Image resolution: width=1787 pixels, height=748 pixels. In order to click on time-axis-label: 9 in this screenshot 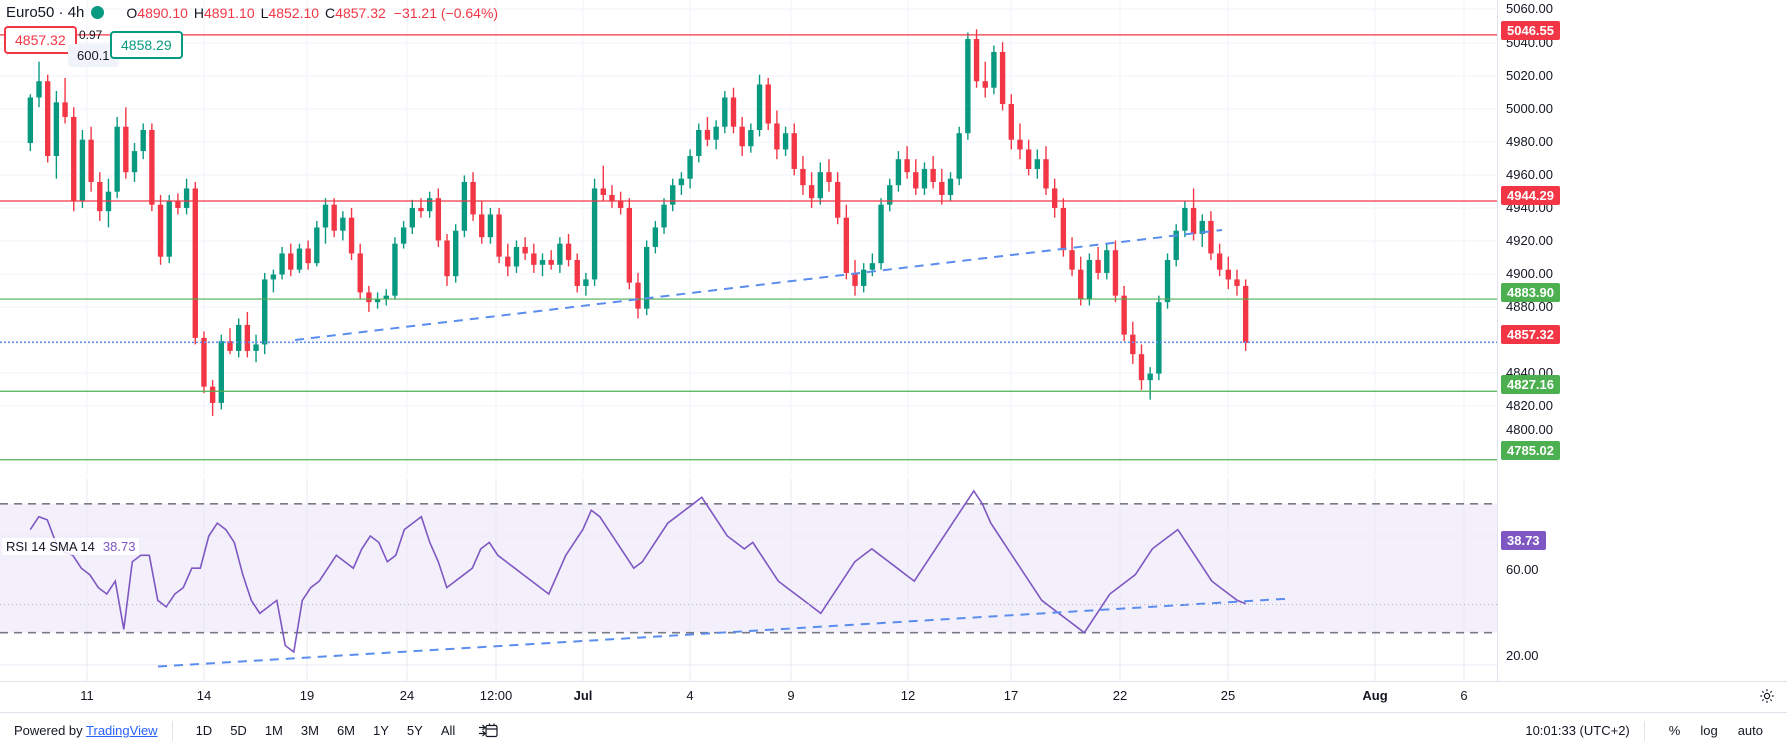, I will do `click(791, 695)`.